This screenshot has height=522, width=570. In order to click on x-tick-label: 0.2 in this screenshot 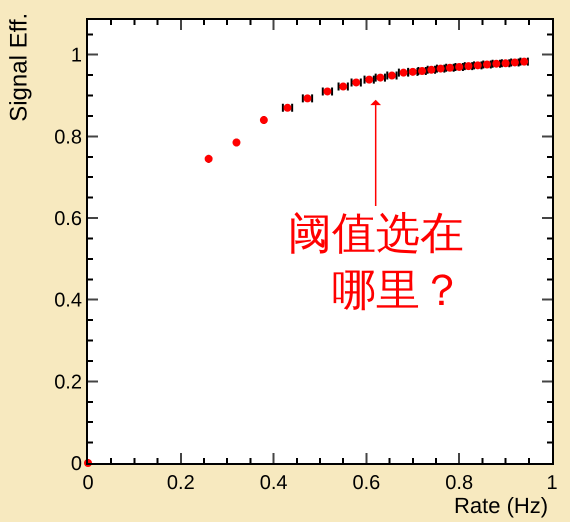, I will do `click(180, 483)`.